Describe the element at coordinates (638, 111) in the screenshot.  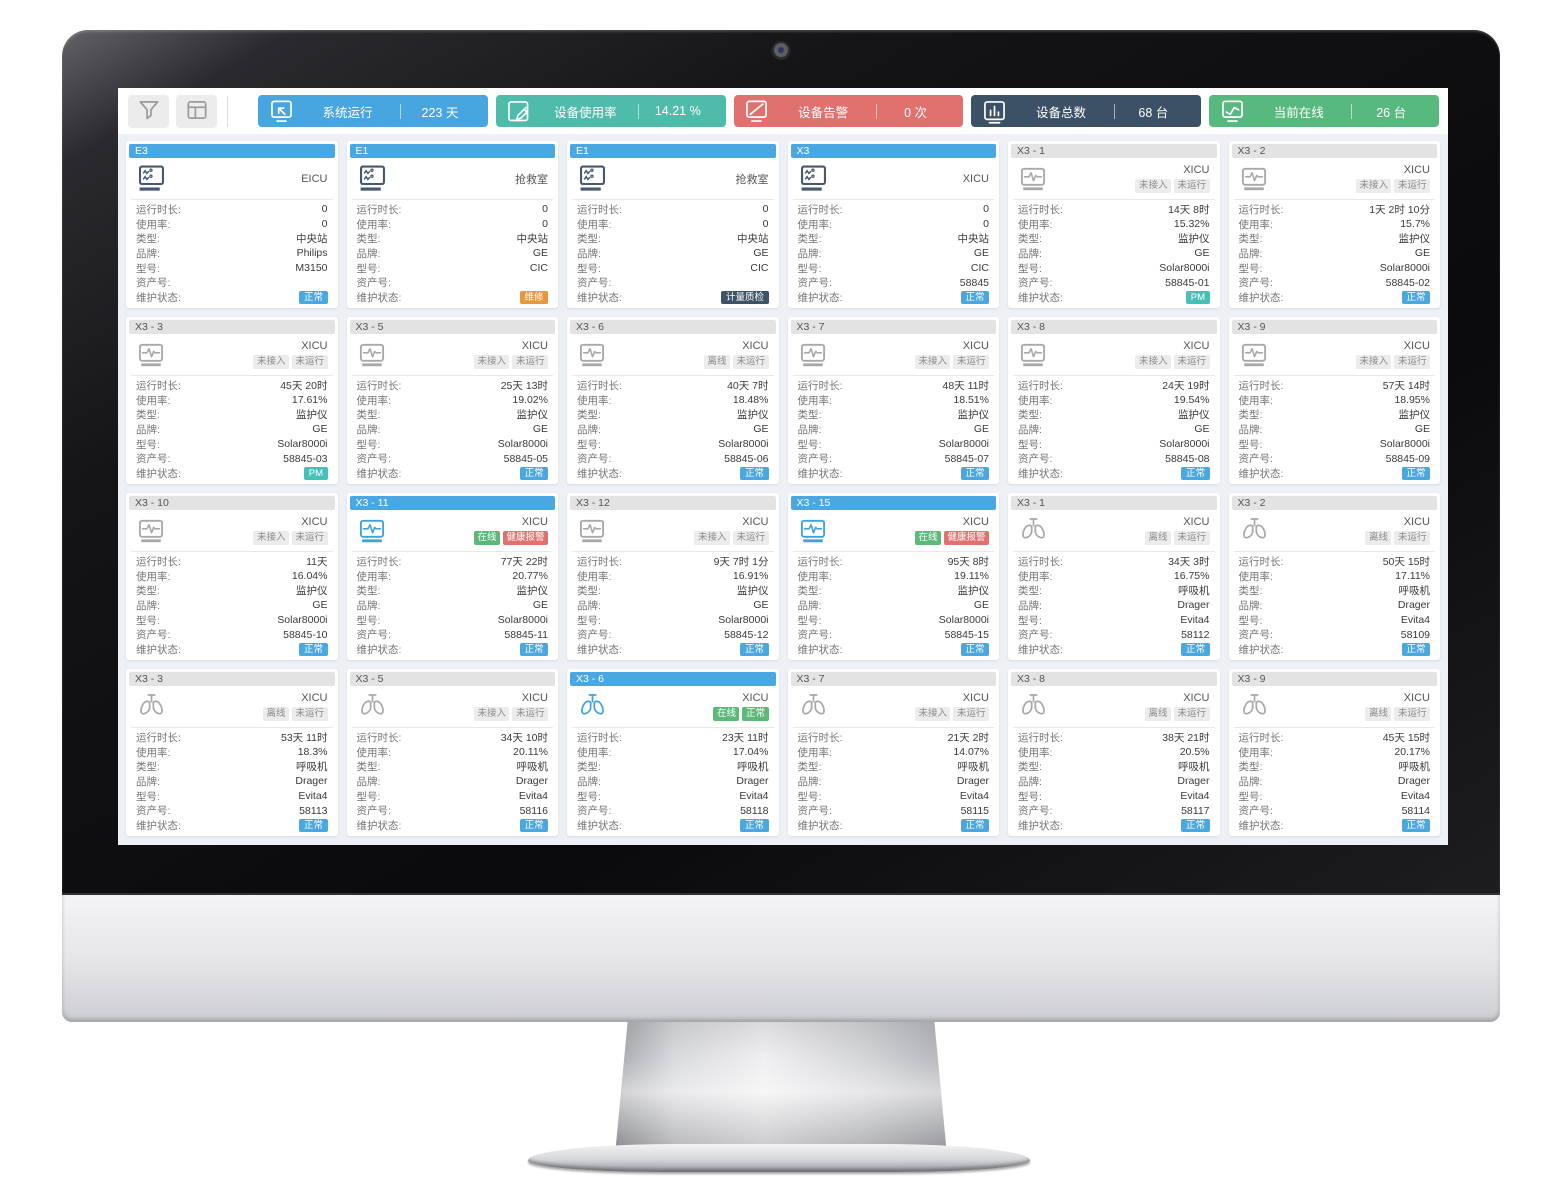
I see `stat-separator` at that location.